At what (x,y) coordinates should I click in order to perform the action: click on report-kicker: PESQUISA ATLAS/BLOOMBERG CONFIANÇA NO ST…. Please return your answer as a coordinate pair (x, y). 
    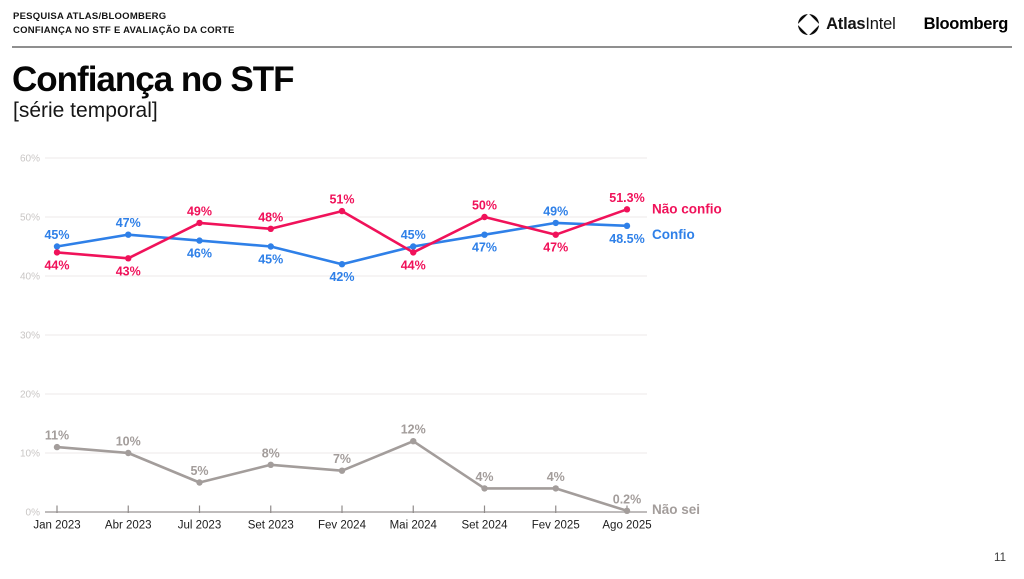
    Looking at the image, I should click on (124, 24).